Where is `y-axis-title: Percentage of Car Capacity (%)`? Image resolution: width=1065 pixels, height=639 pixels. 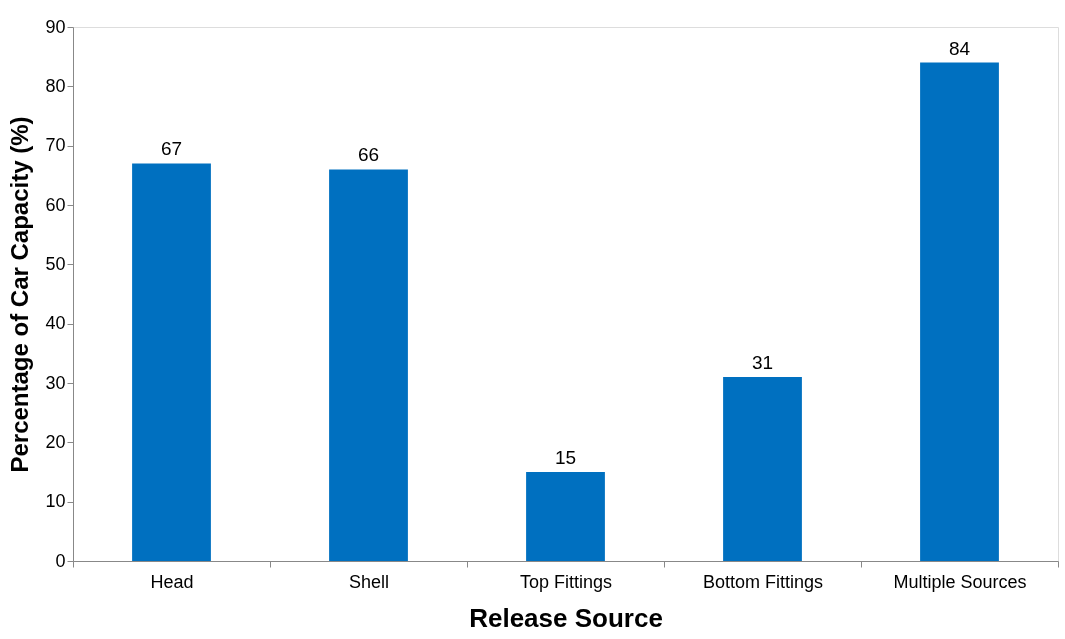 y-axis-title: Percentage of Car Capacity (%) is located at coordinates (20, 294).